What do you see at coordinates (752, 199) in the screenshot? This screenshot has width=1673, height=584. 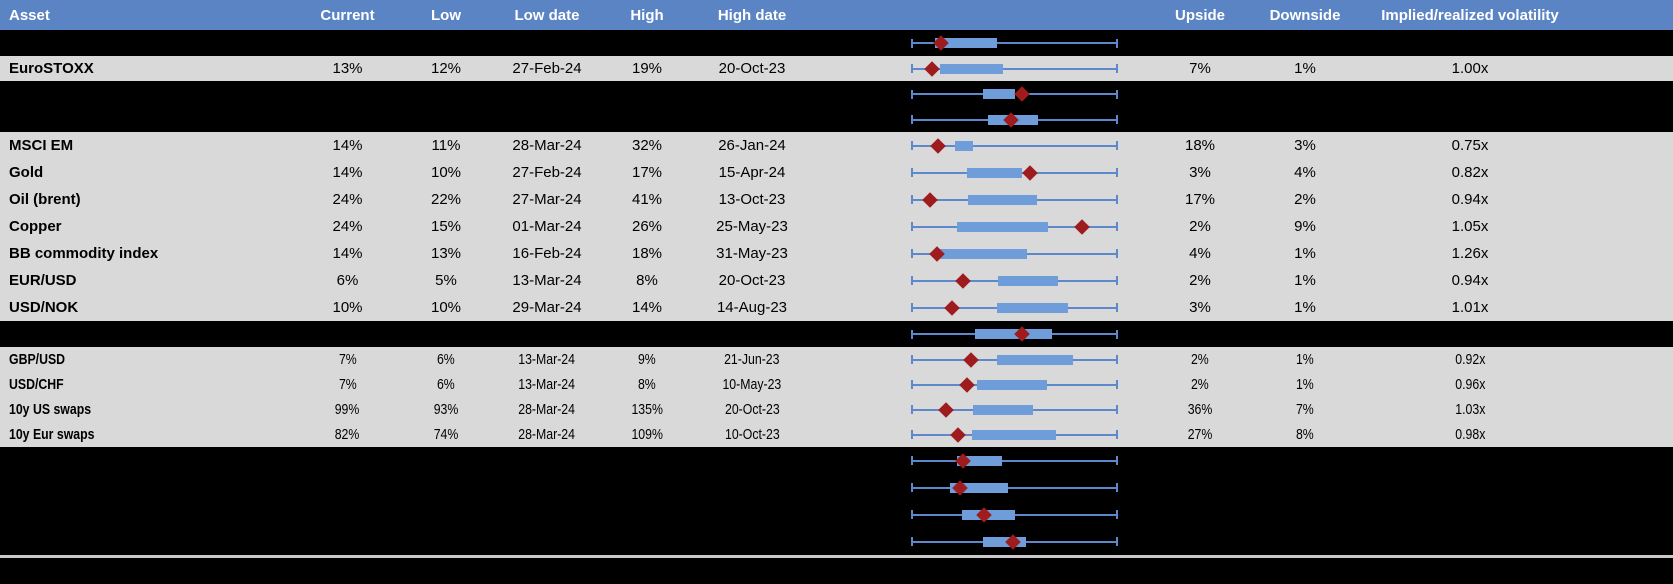 I see `cell-high-date: 13-Oct-23` at bounding box center [752, 199].